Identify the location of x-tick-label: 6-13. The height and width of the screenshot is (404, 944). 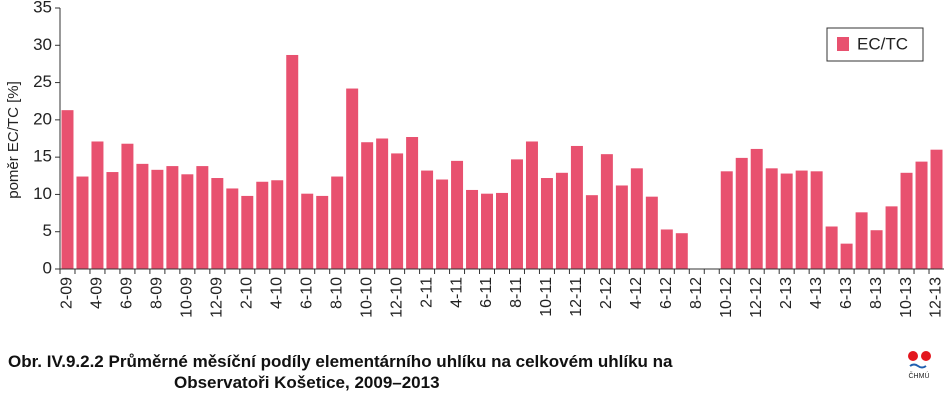
(846, 293).